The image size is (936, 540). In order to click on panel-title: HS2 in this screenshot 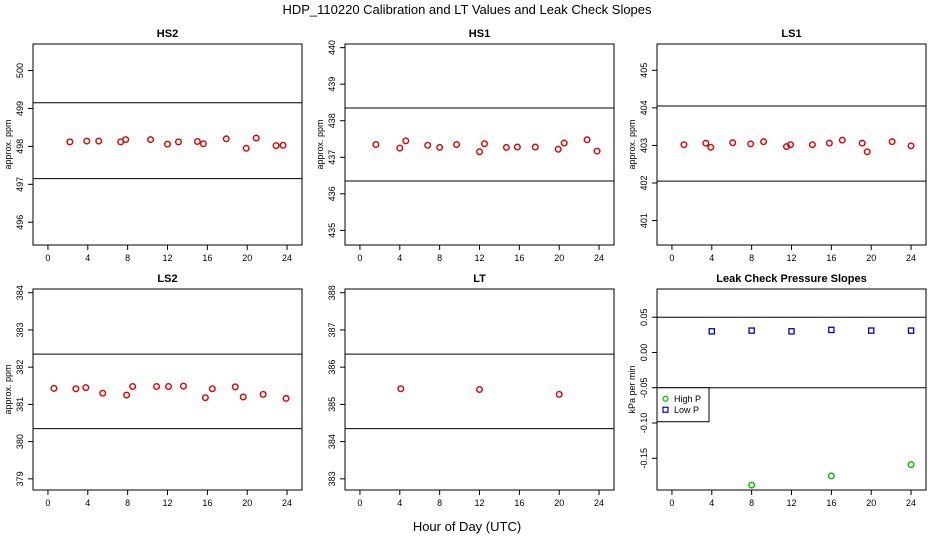, I will do `click(167, 34)`.